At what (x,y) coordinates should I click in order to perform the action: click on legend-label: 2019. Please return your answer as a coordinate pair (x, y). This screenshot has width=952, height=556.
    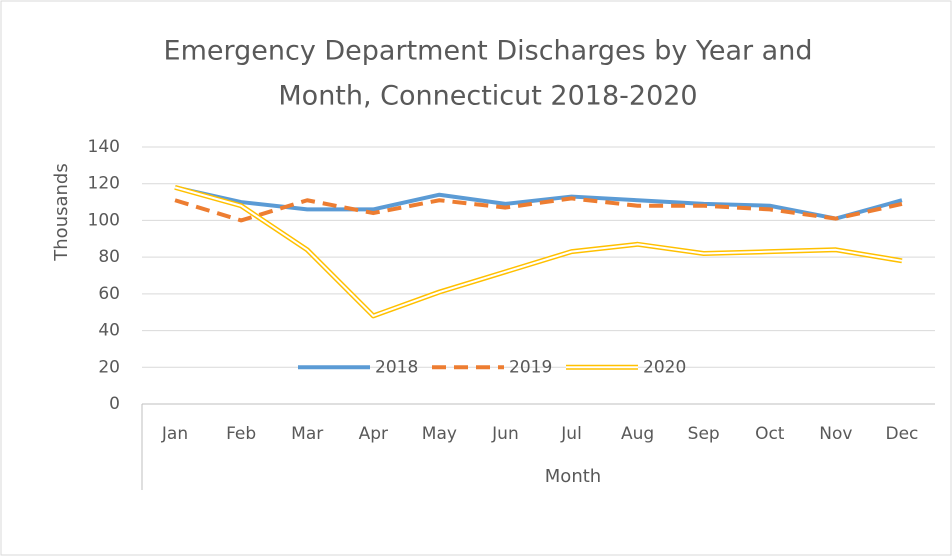
    Looking at the image, I should click on (530, 367).